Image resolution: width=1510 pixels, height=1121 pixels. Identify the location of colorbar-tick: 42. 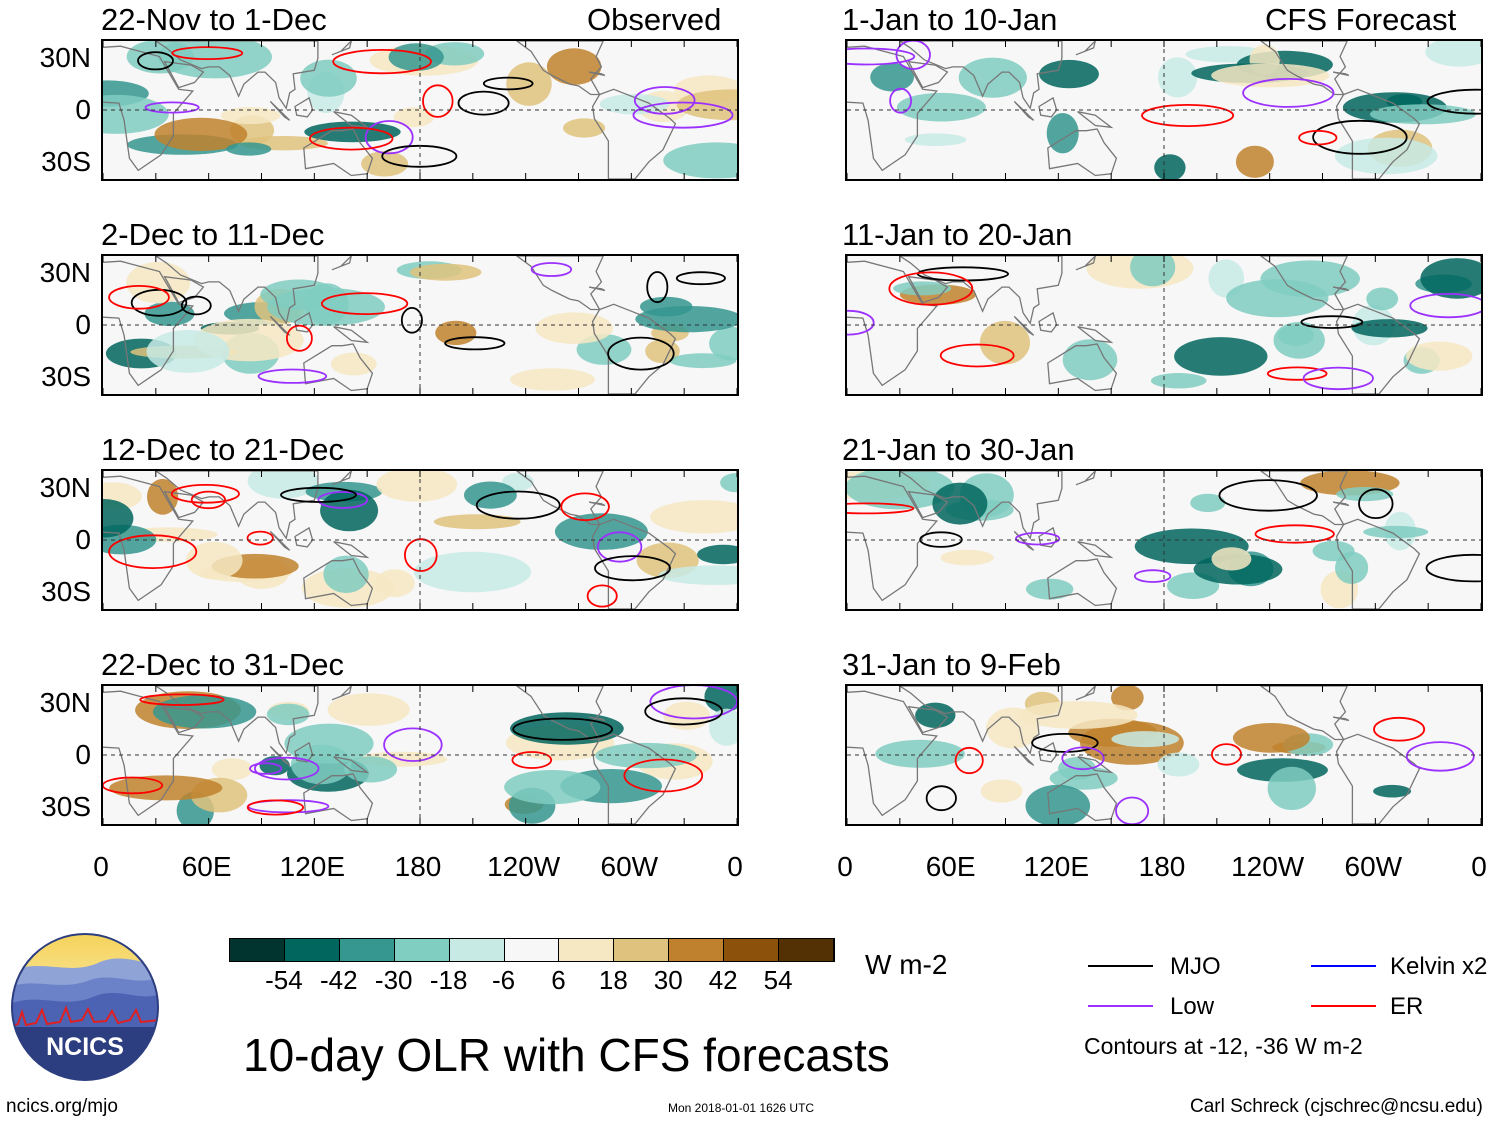
(723, 980).